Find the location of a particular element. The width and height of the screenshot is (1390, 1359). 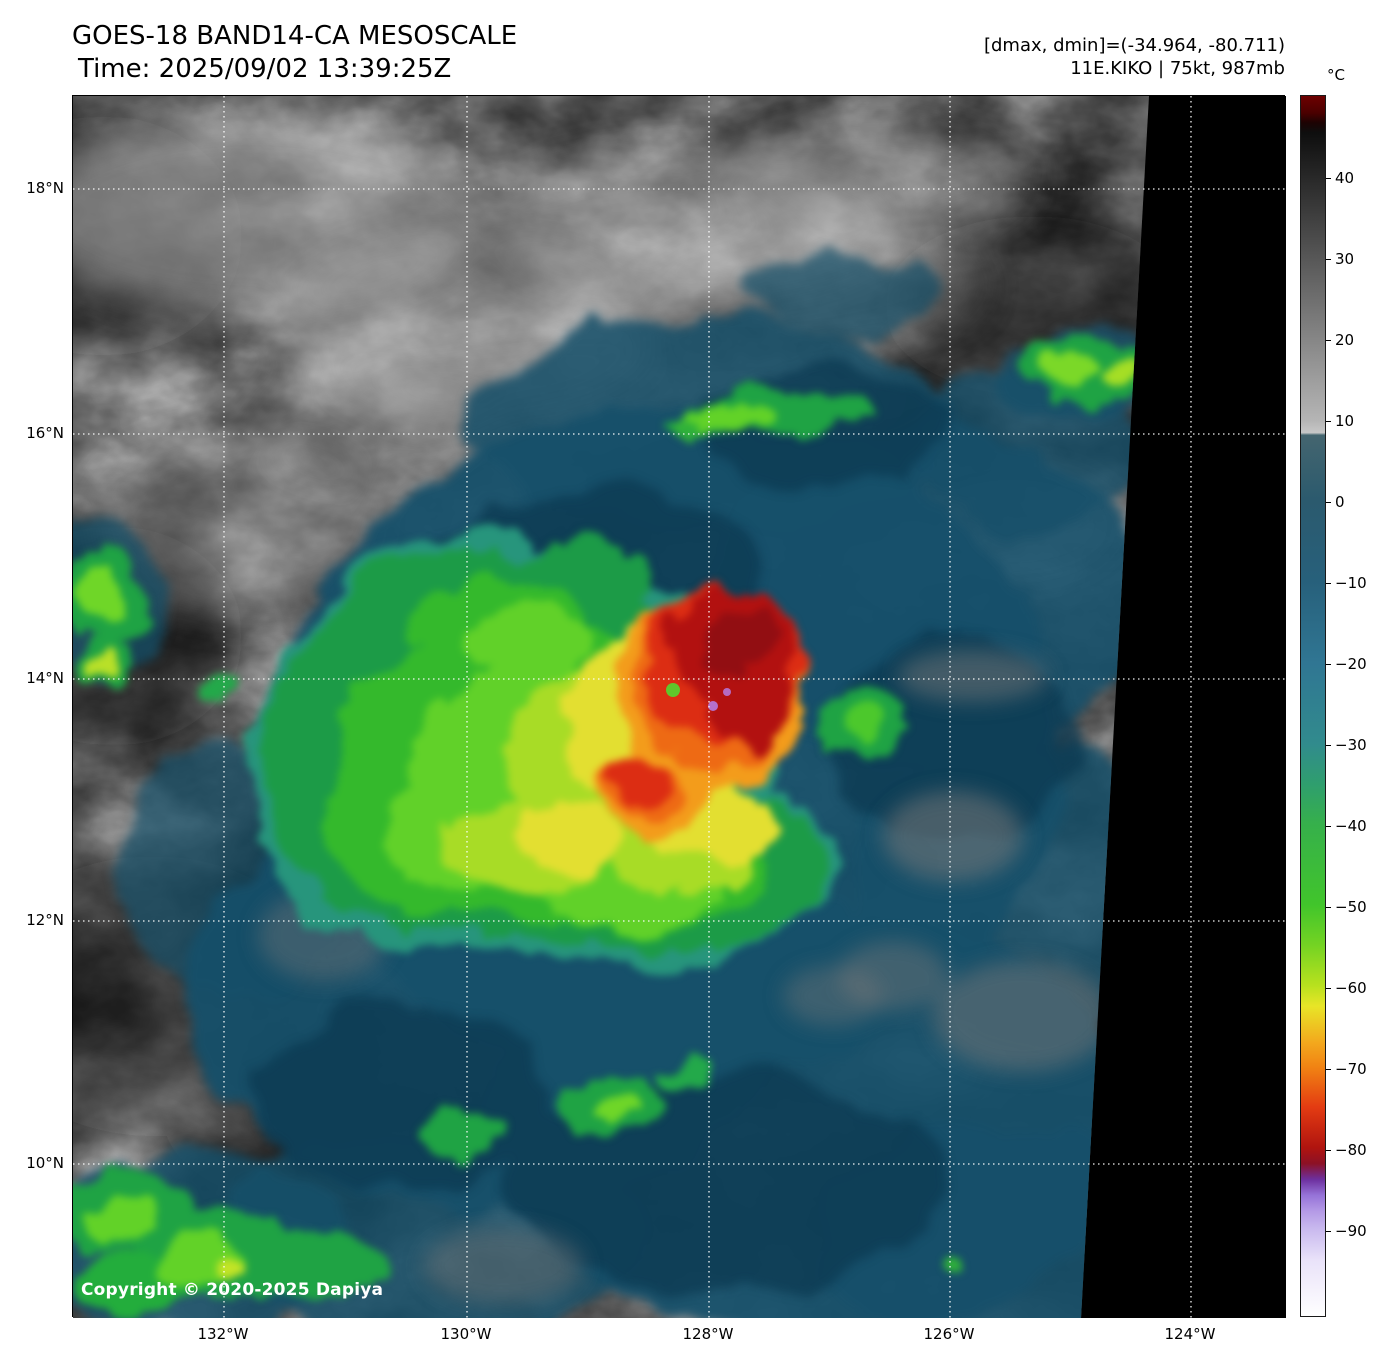

storm-maroon-core is located at coordinates (738, 642).